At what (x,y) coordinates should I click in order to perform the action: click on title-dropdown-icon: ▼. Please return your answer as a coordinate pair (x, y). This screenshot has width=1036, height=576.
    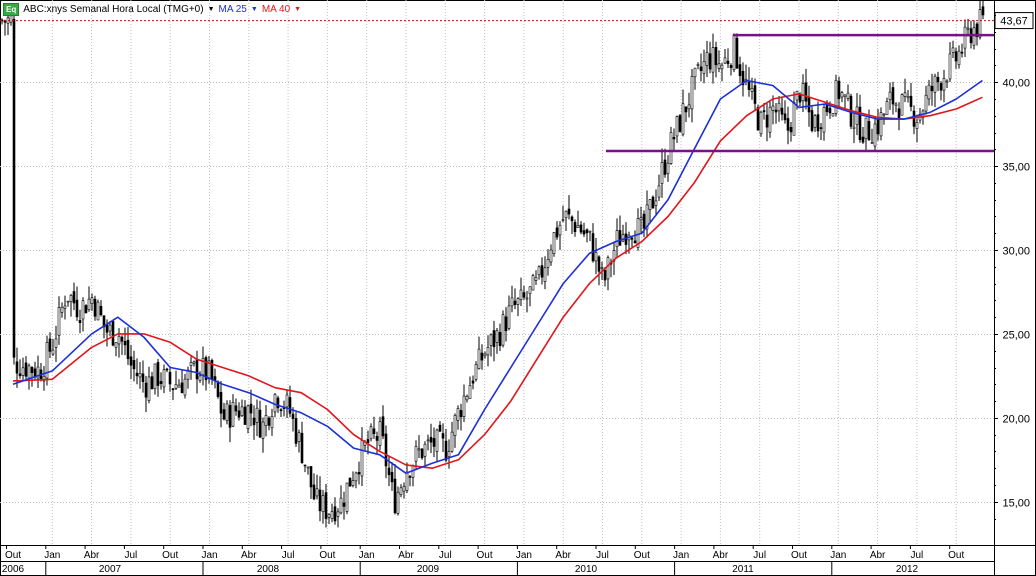
    Looking at the image, I should click on (211, 9).